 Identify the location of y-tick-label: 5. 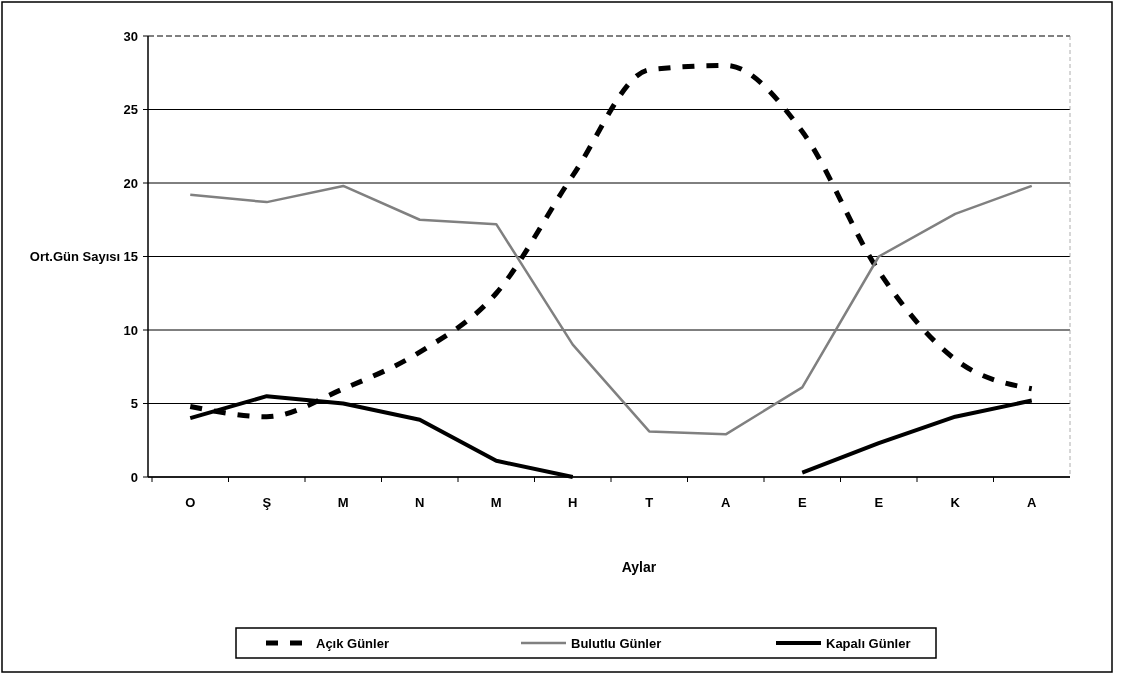
(134, 404).